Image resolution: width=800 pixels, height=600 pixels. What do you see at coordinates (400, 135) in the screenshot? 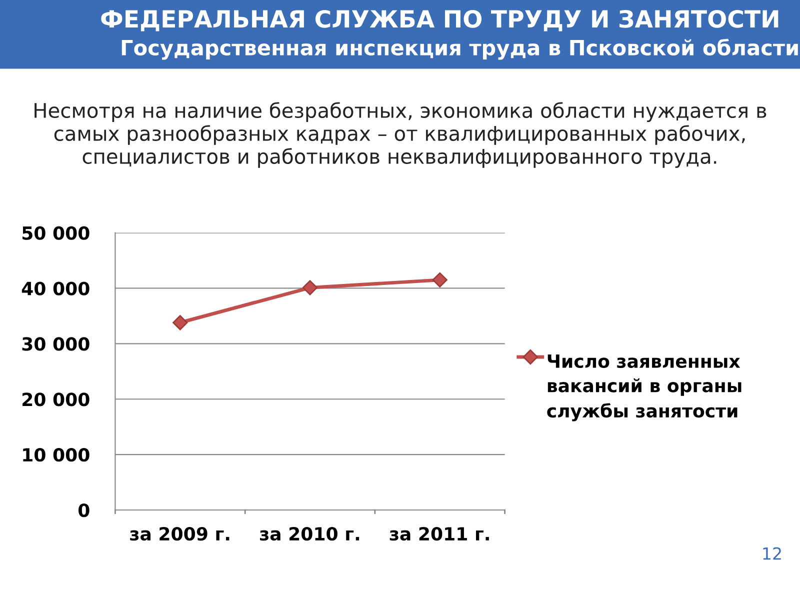
I see `text: Несмотря на наличие безработных, экономика области нуждается в самых разнообразных кадрах – от квалифицированных рабочих, специалистов и работников неквалифицированного труда.` at bounding box center [400, 135].